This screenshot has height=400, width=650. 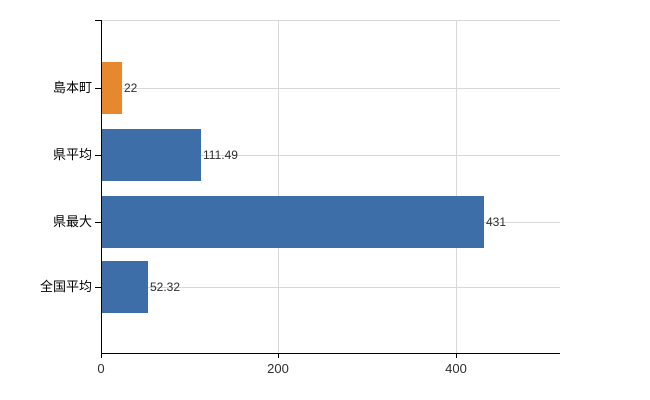 I want to click on axis-y, so click(x=101, y=187).